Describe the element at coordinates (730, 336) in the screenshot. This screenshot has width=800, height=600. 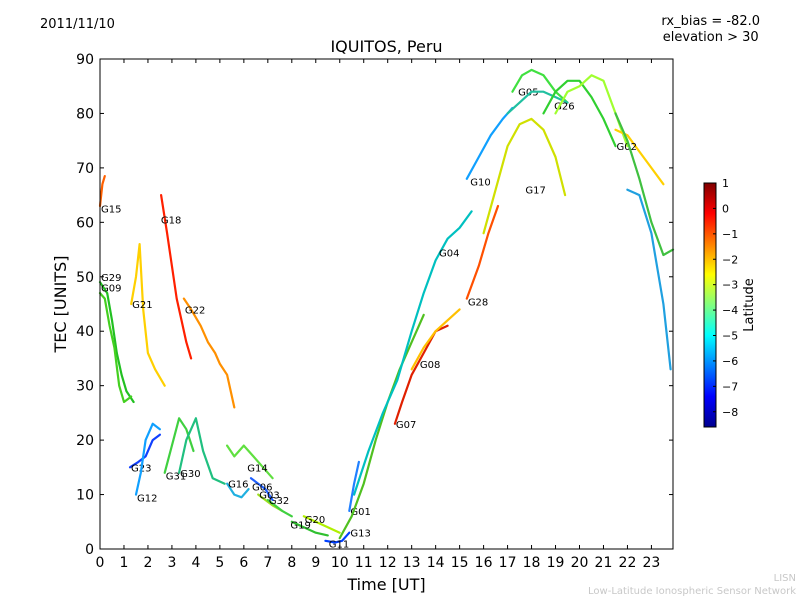
I see `colorbar-tick-label: −5` at that location.